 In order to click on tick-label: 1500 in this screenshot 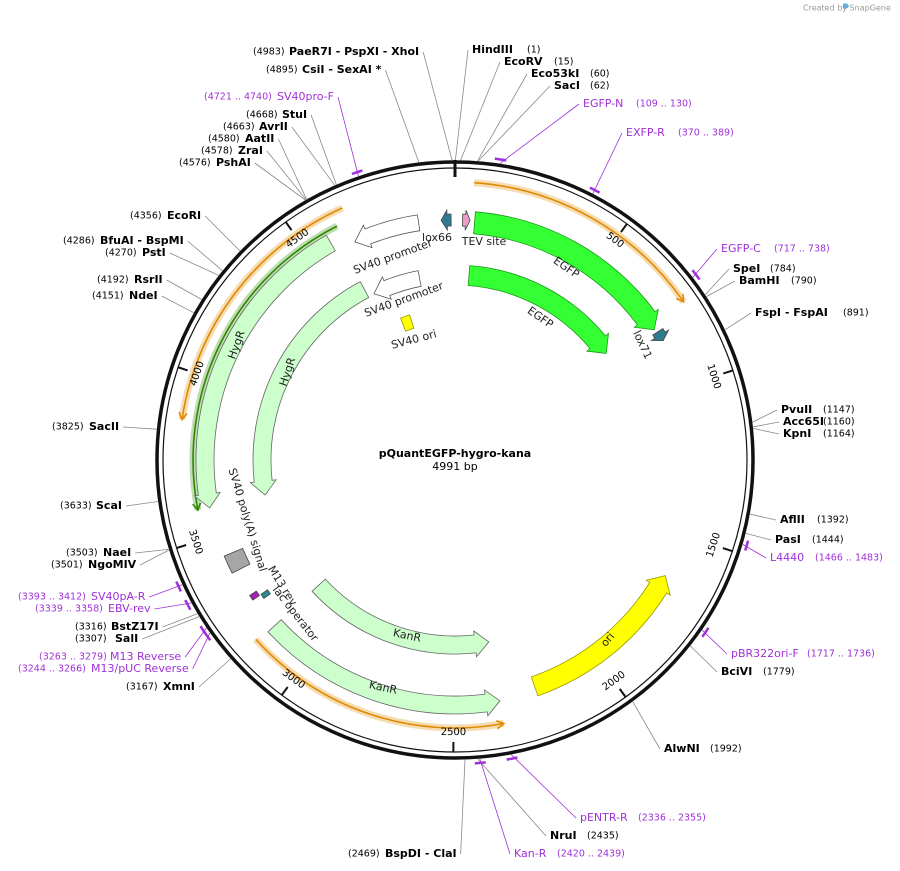, I will do `click(714, 545)`.